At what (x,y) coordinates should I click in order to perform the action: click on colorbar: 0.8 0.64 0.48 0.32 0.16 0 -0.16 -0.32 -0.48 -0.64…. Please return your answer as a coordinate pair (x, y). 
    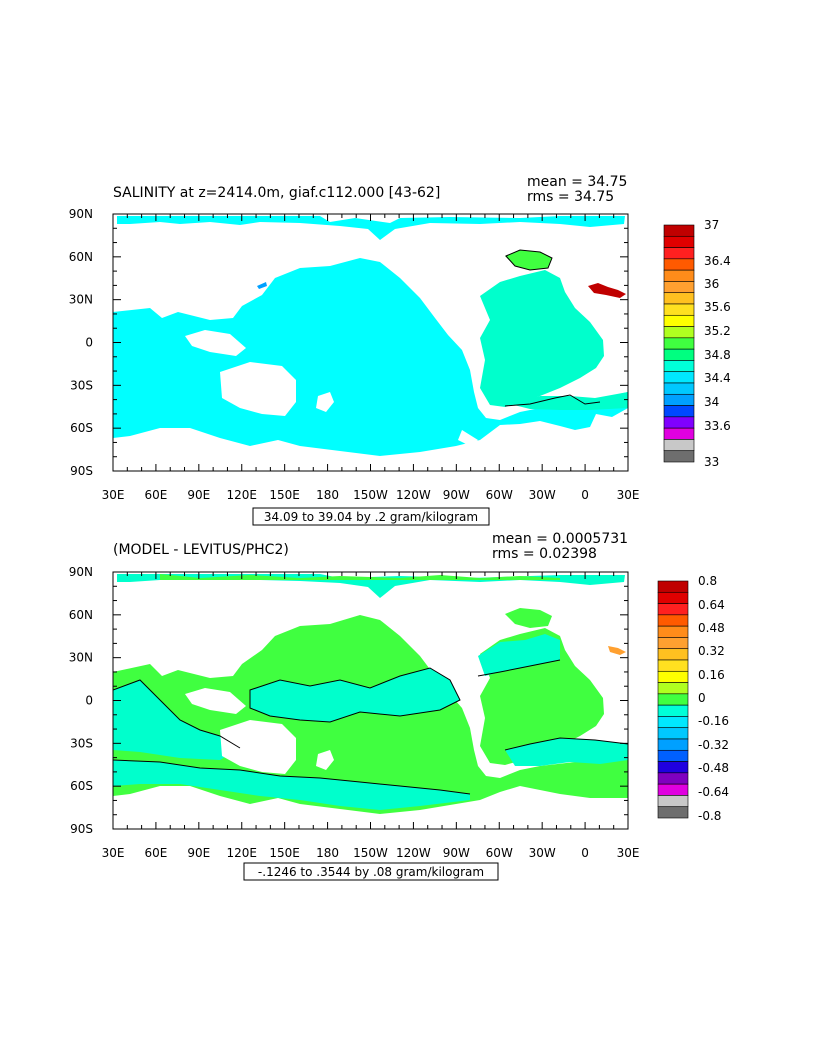
    Looking at the image, I should click on (693, 698).